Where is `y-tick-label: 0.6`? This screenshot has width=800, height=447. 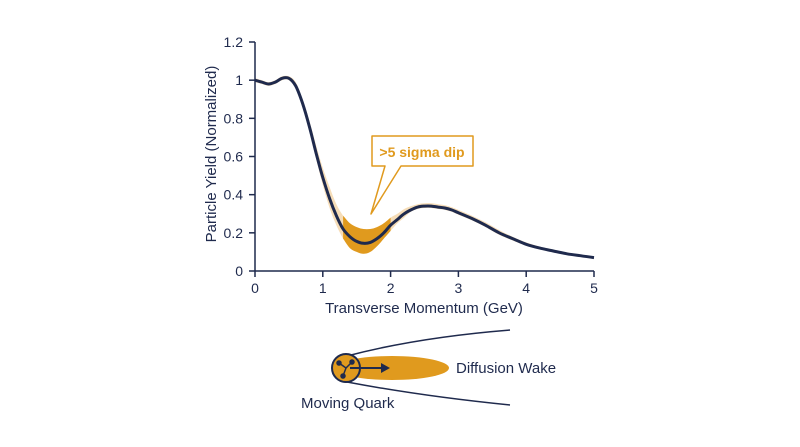 y-tick-label: 0.6 is located at coordinates (234, 157).